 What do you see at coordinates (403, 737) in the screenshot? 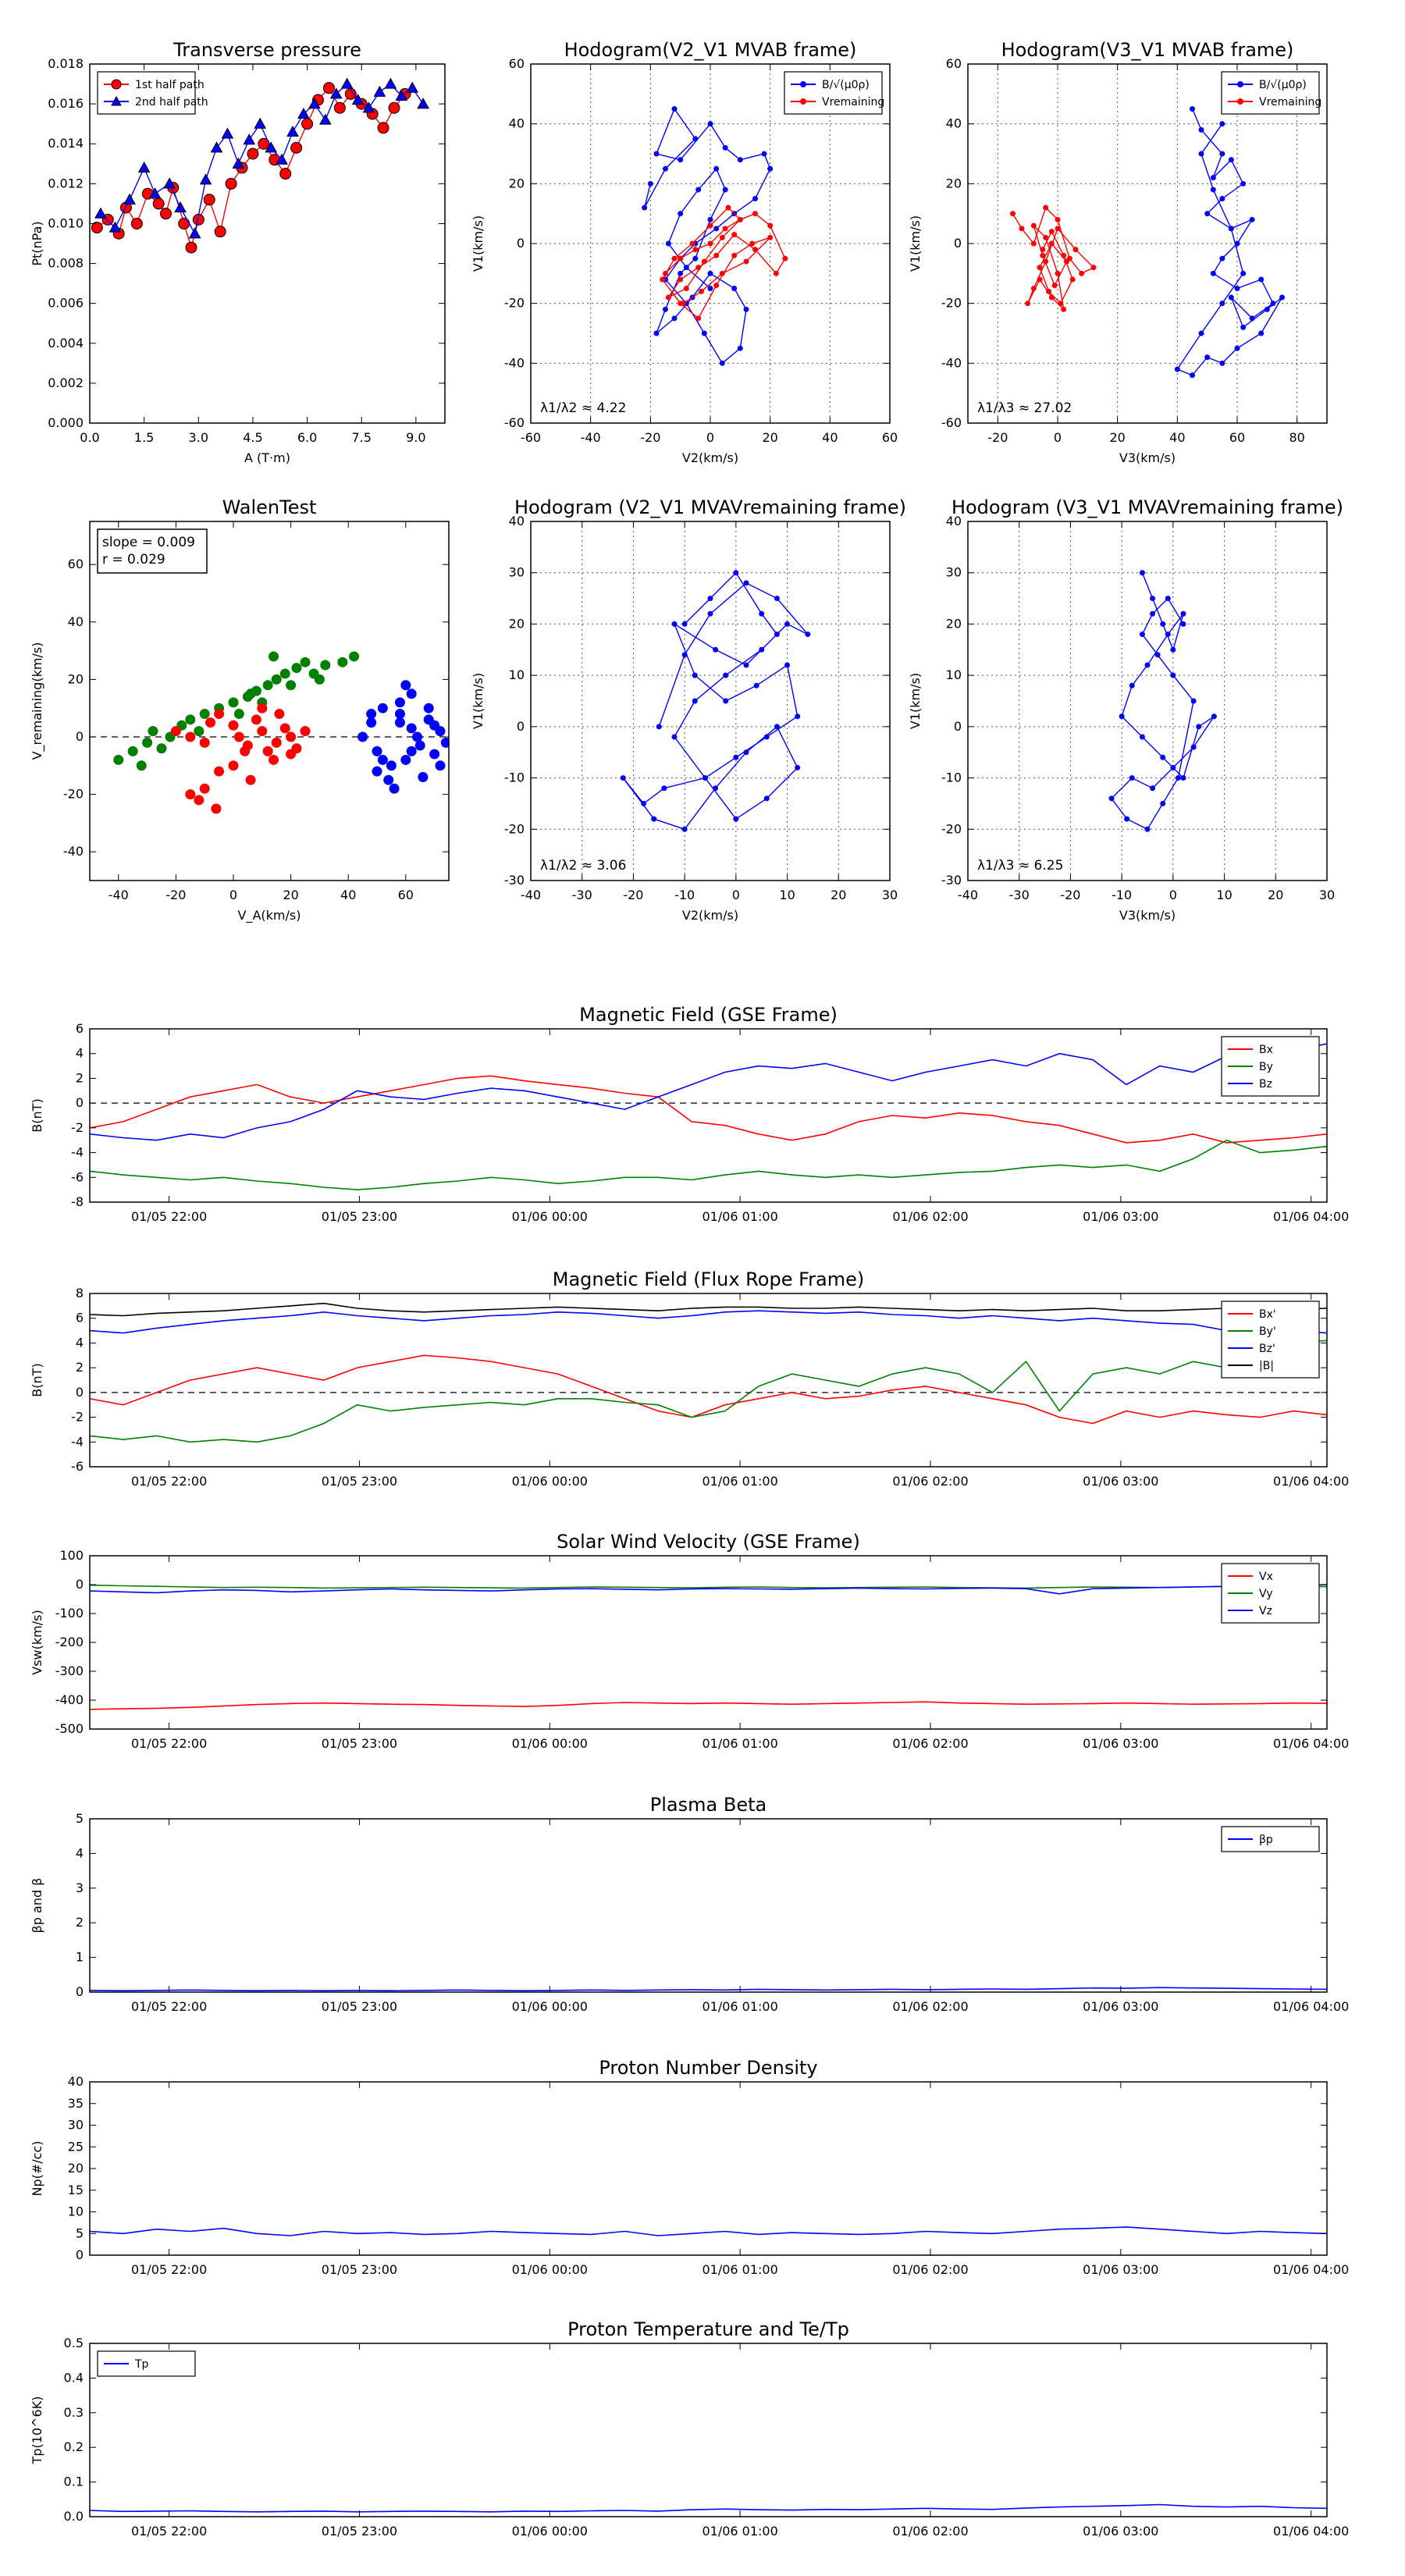
I see `series-blue` at bounding box center [403, 737].